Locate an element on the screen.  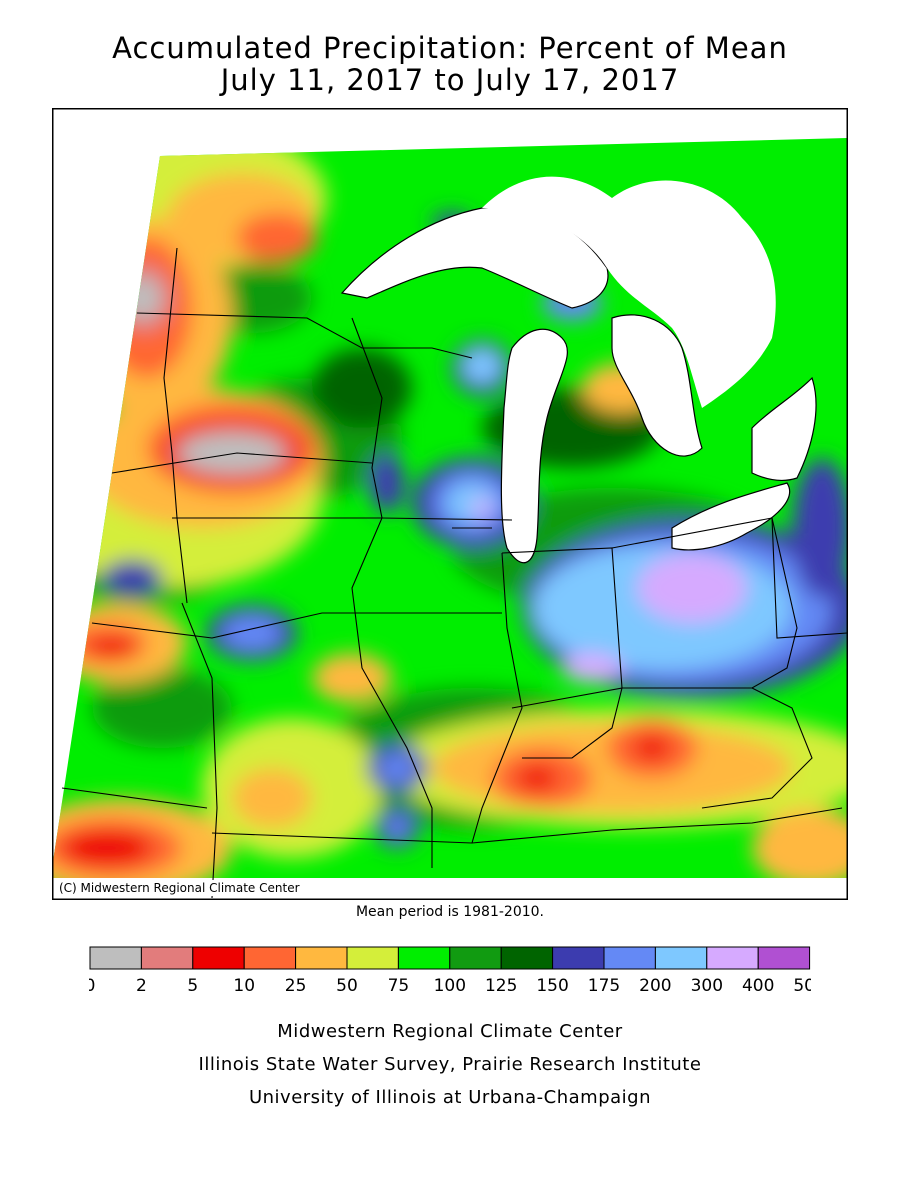
color-legend: 02510255075100125150175200300400500 is located at coordinates (450, 971).